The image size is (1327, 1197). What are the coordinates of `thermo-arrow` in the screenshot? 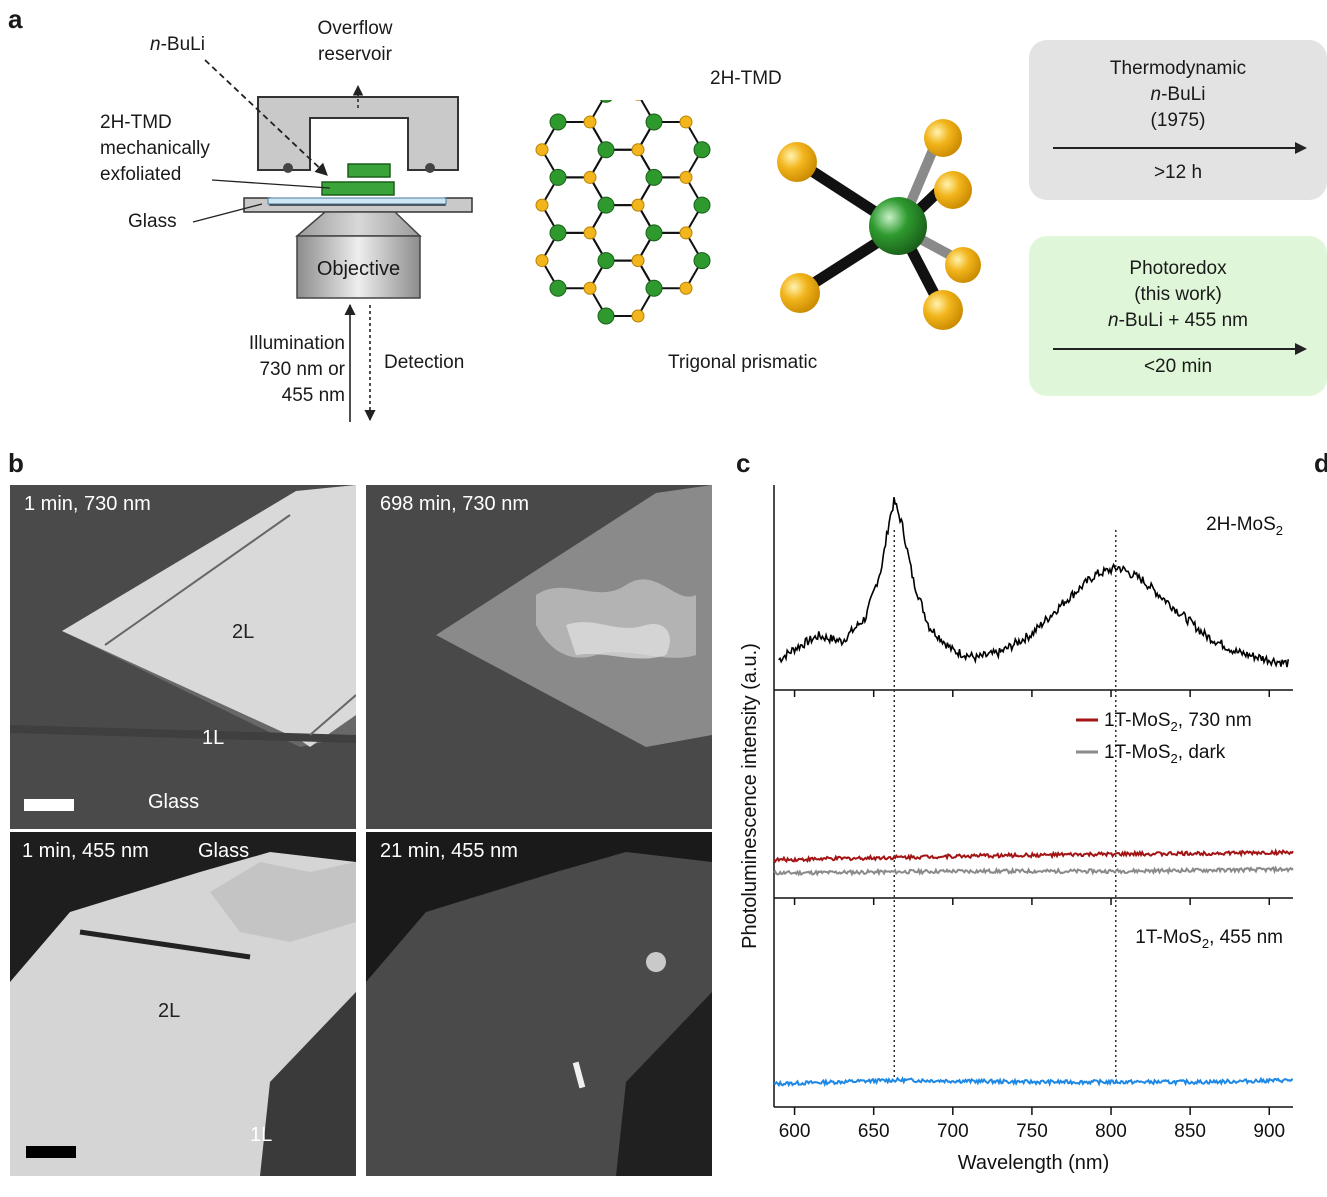 It's located at (1180, 148).